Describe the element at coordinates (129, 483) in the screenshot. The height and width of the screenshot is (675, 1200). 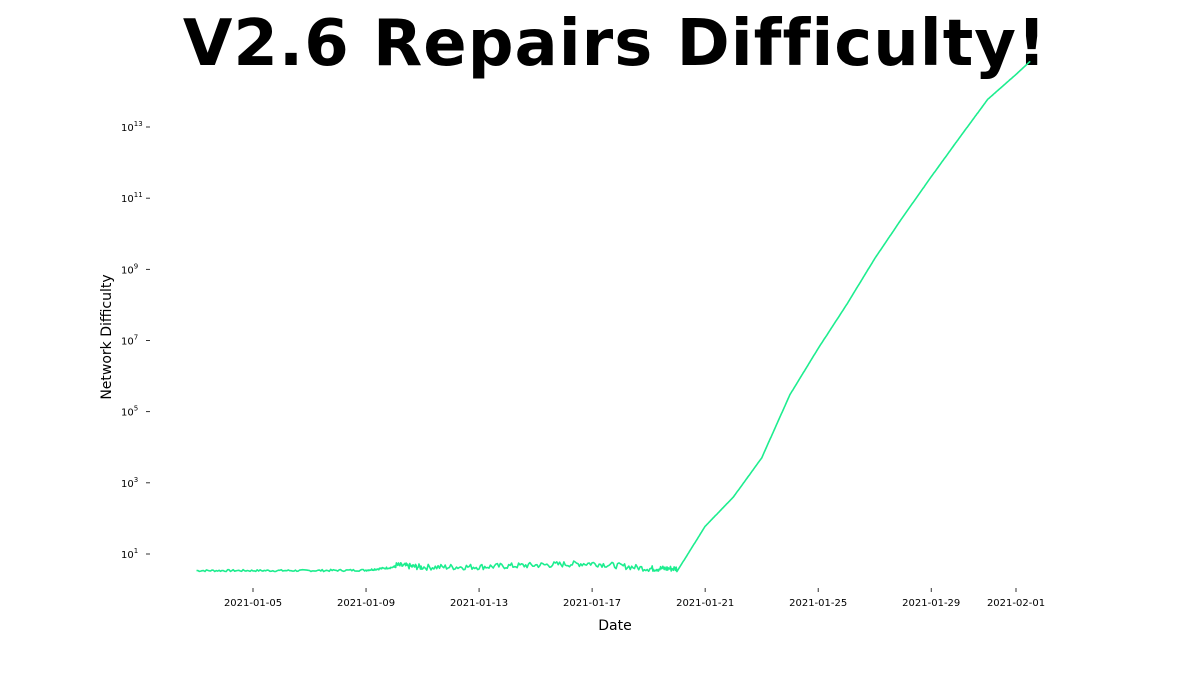
I see `y-tick-label: 10³` at that location.